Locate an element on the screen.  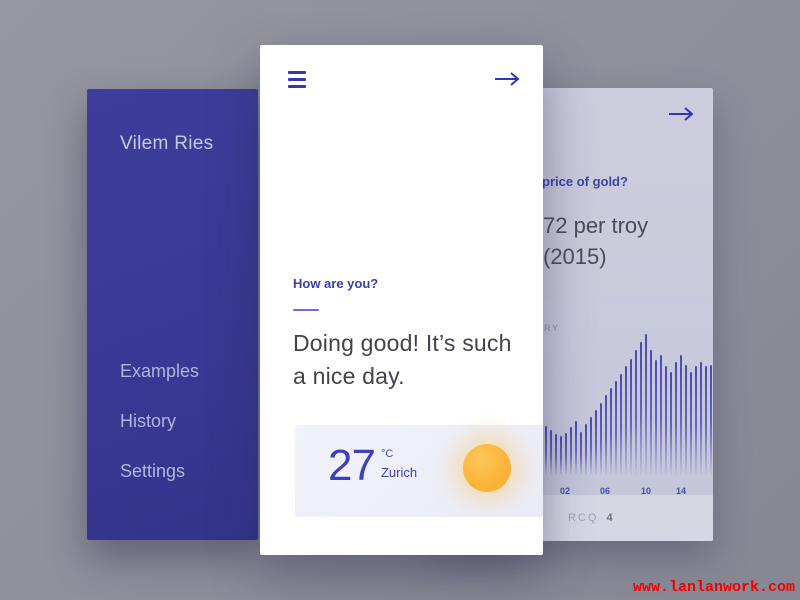
accent-underline is located at coordinates (306, 310).